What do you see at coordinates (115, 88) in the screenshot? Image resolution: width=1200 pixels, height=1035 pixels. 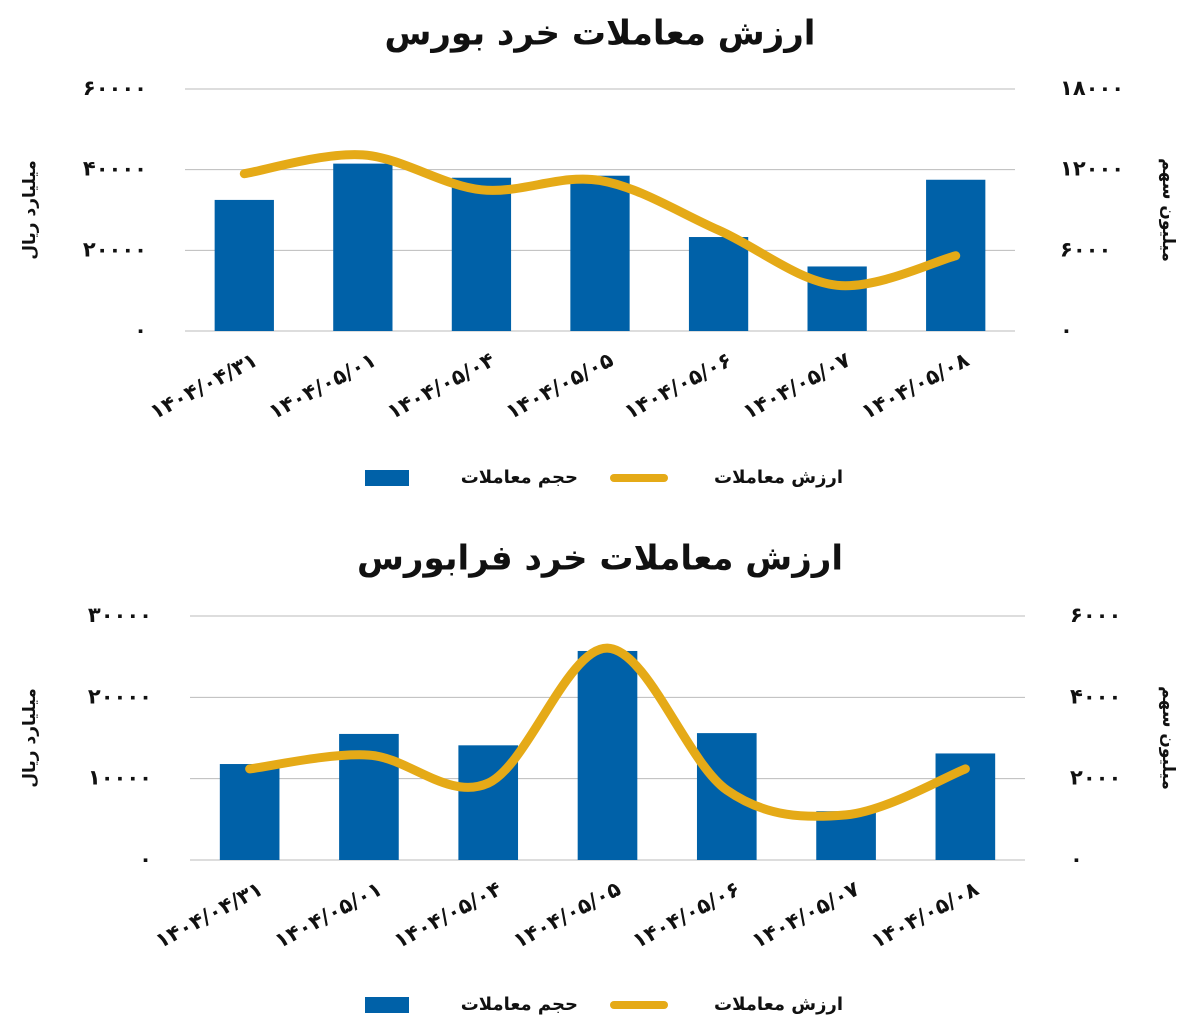 I see `y-tick-label: ۶۰۰۰۰` at bounding box center [115, 88].